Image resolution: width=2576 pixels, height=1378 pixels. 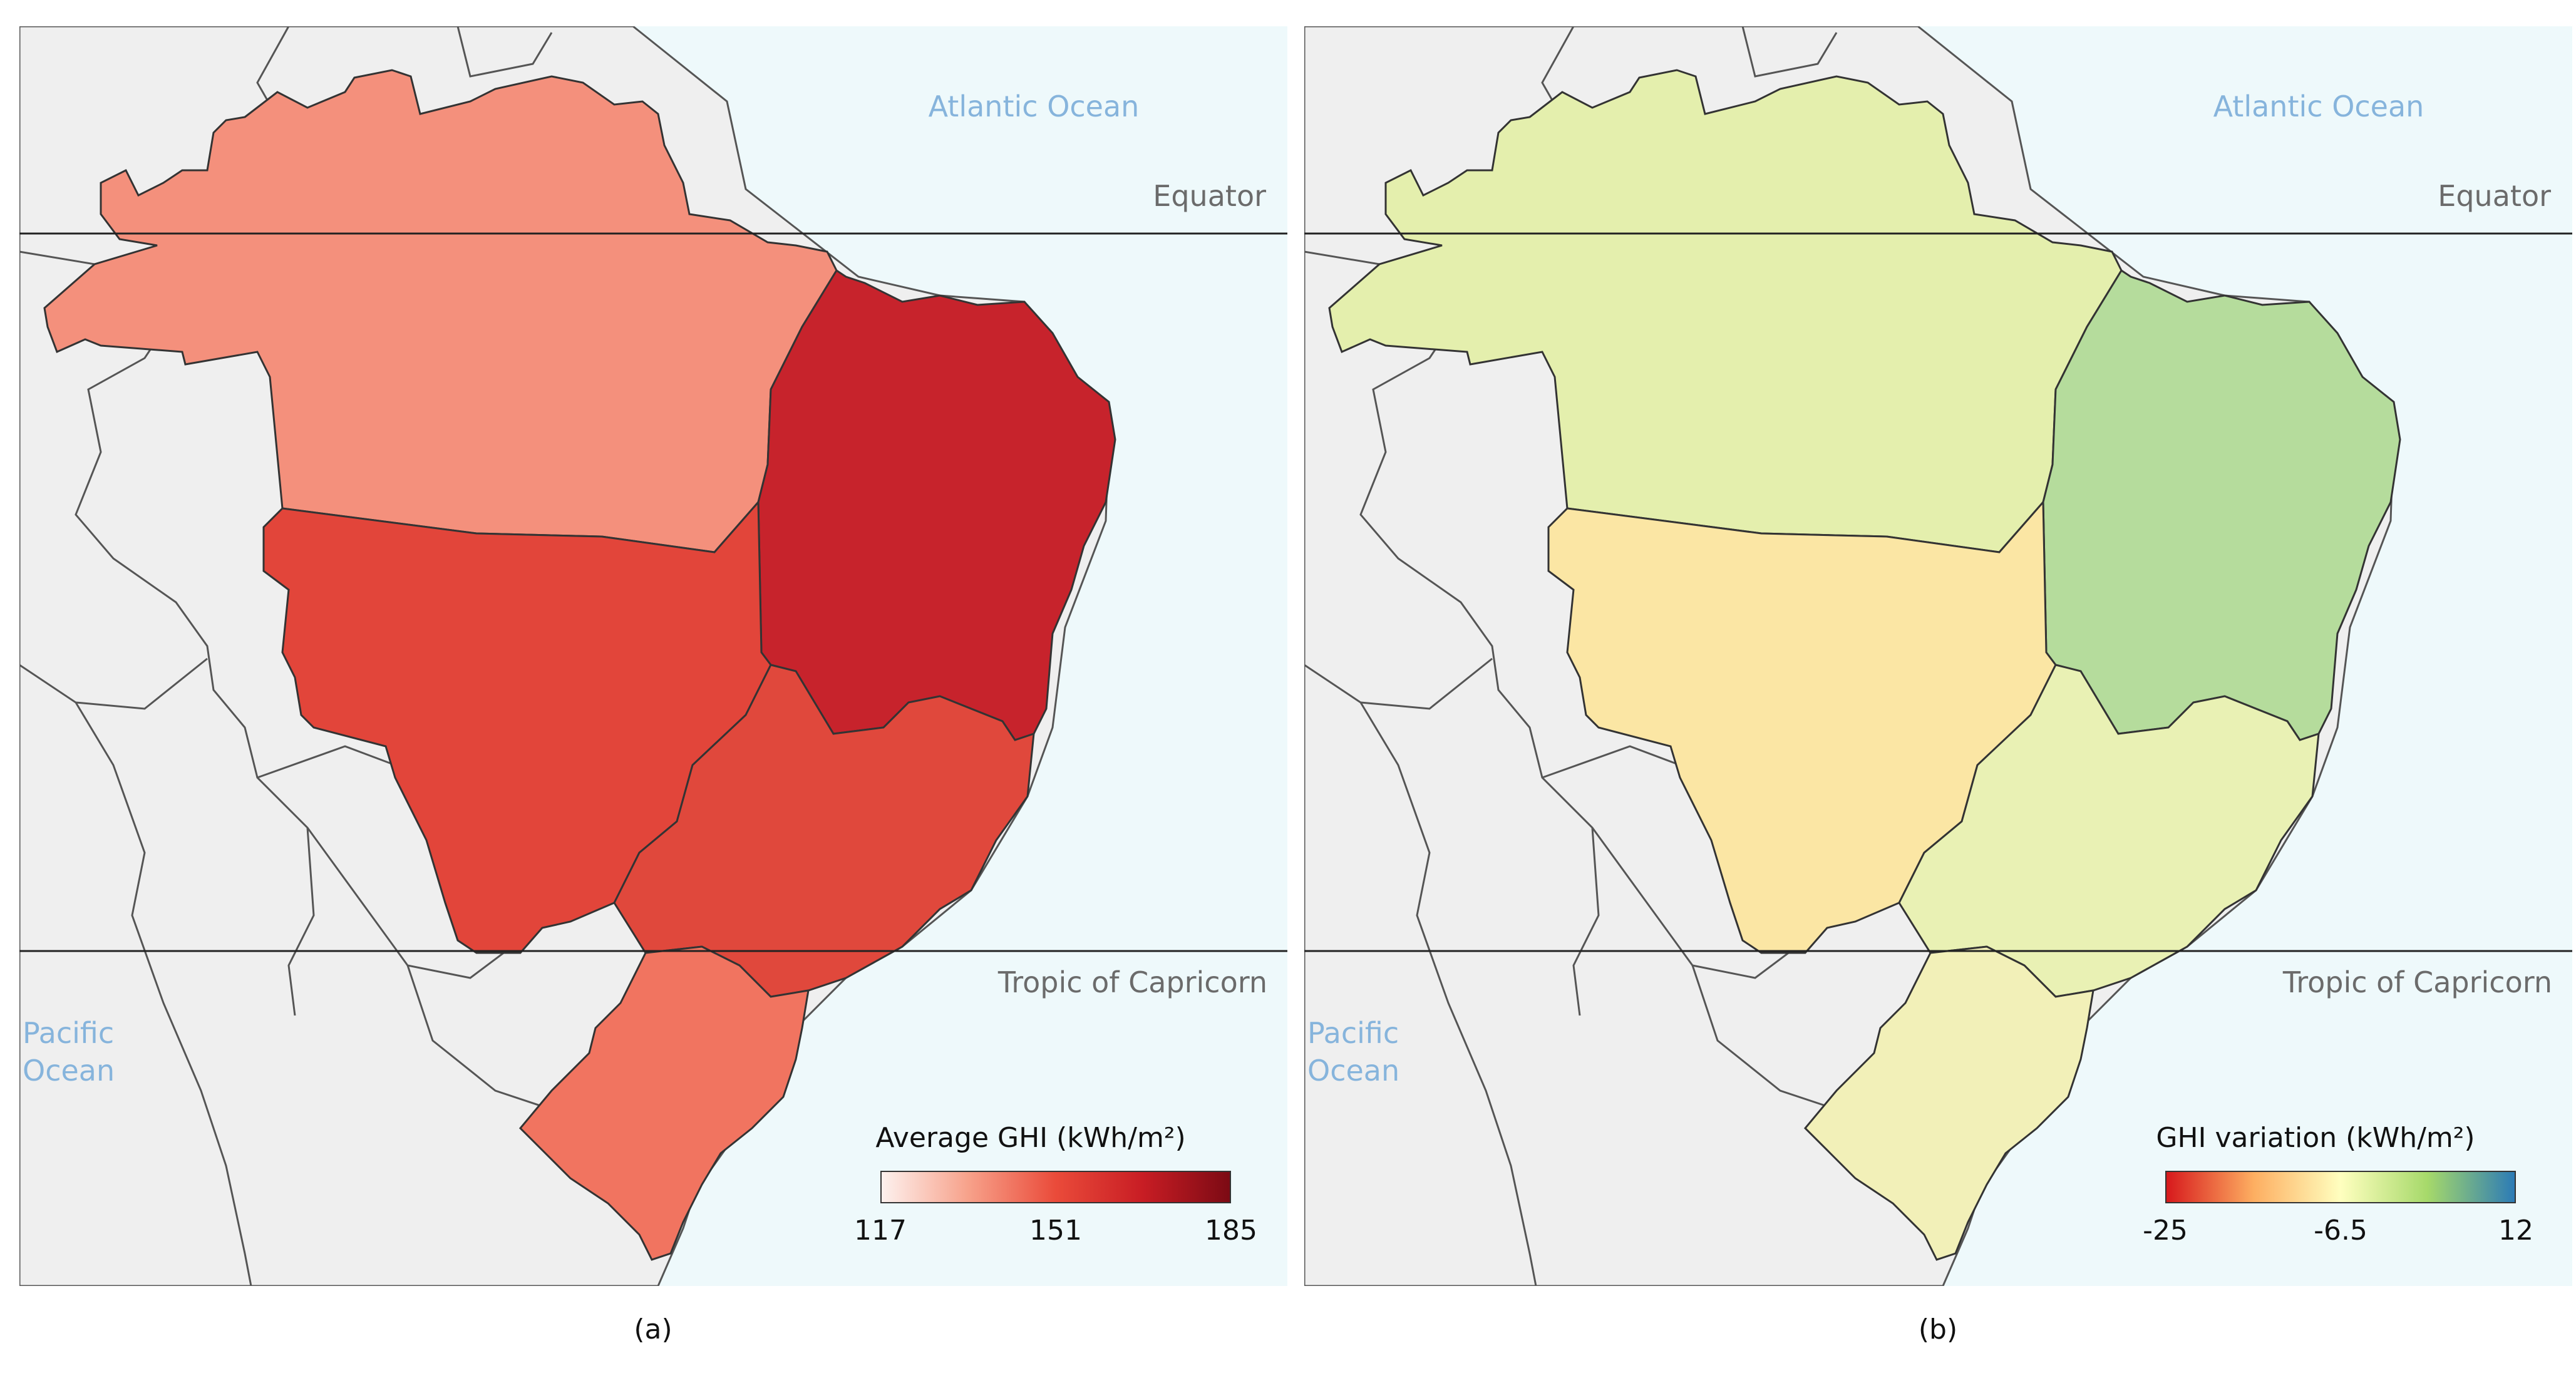 I want to click on legend-tick-mid: 151, so click(x=1055, y=1231).